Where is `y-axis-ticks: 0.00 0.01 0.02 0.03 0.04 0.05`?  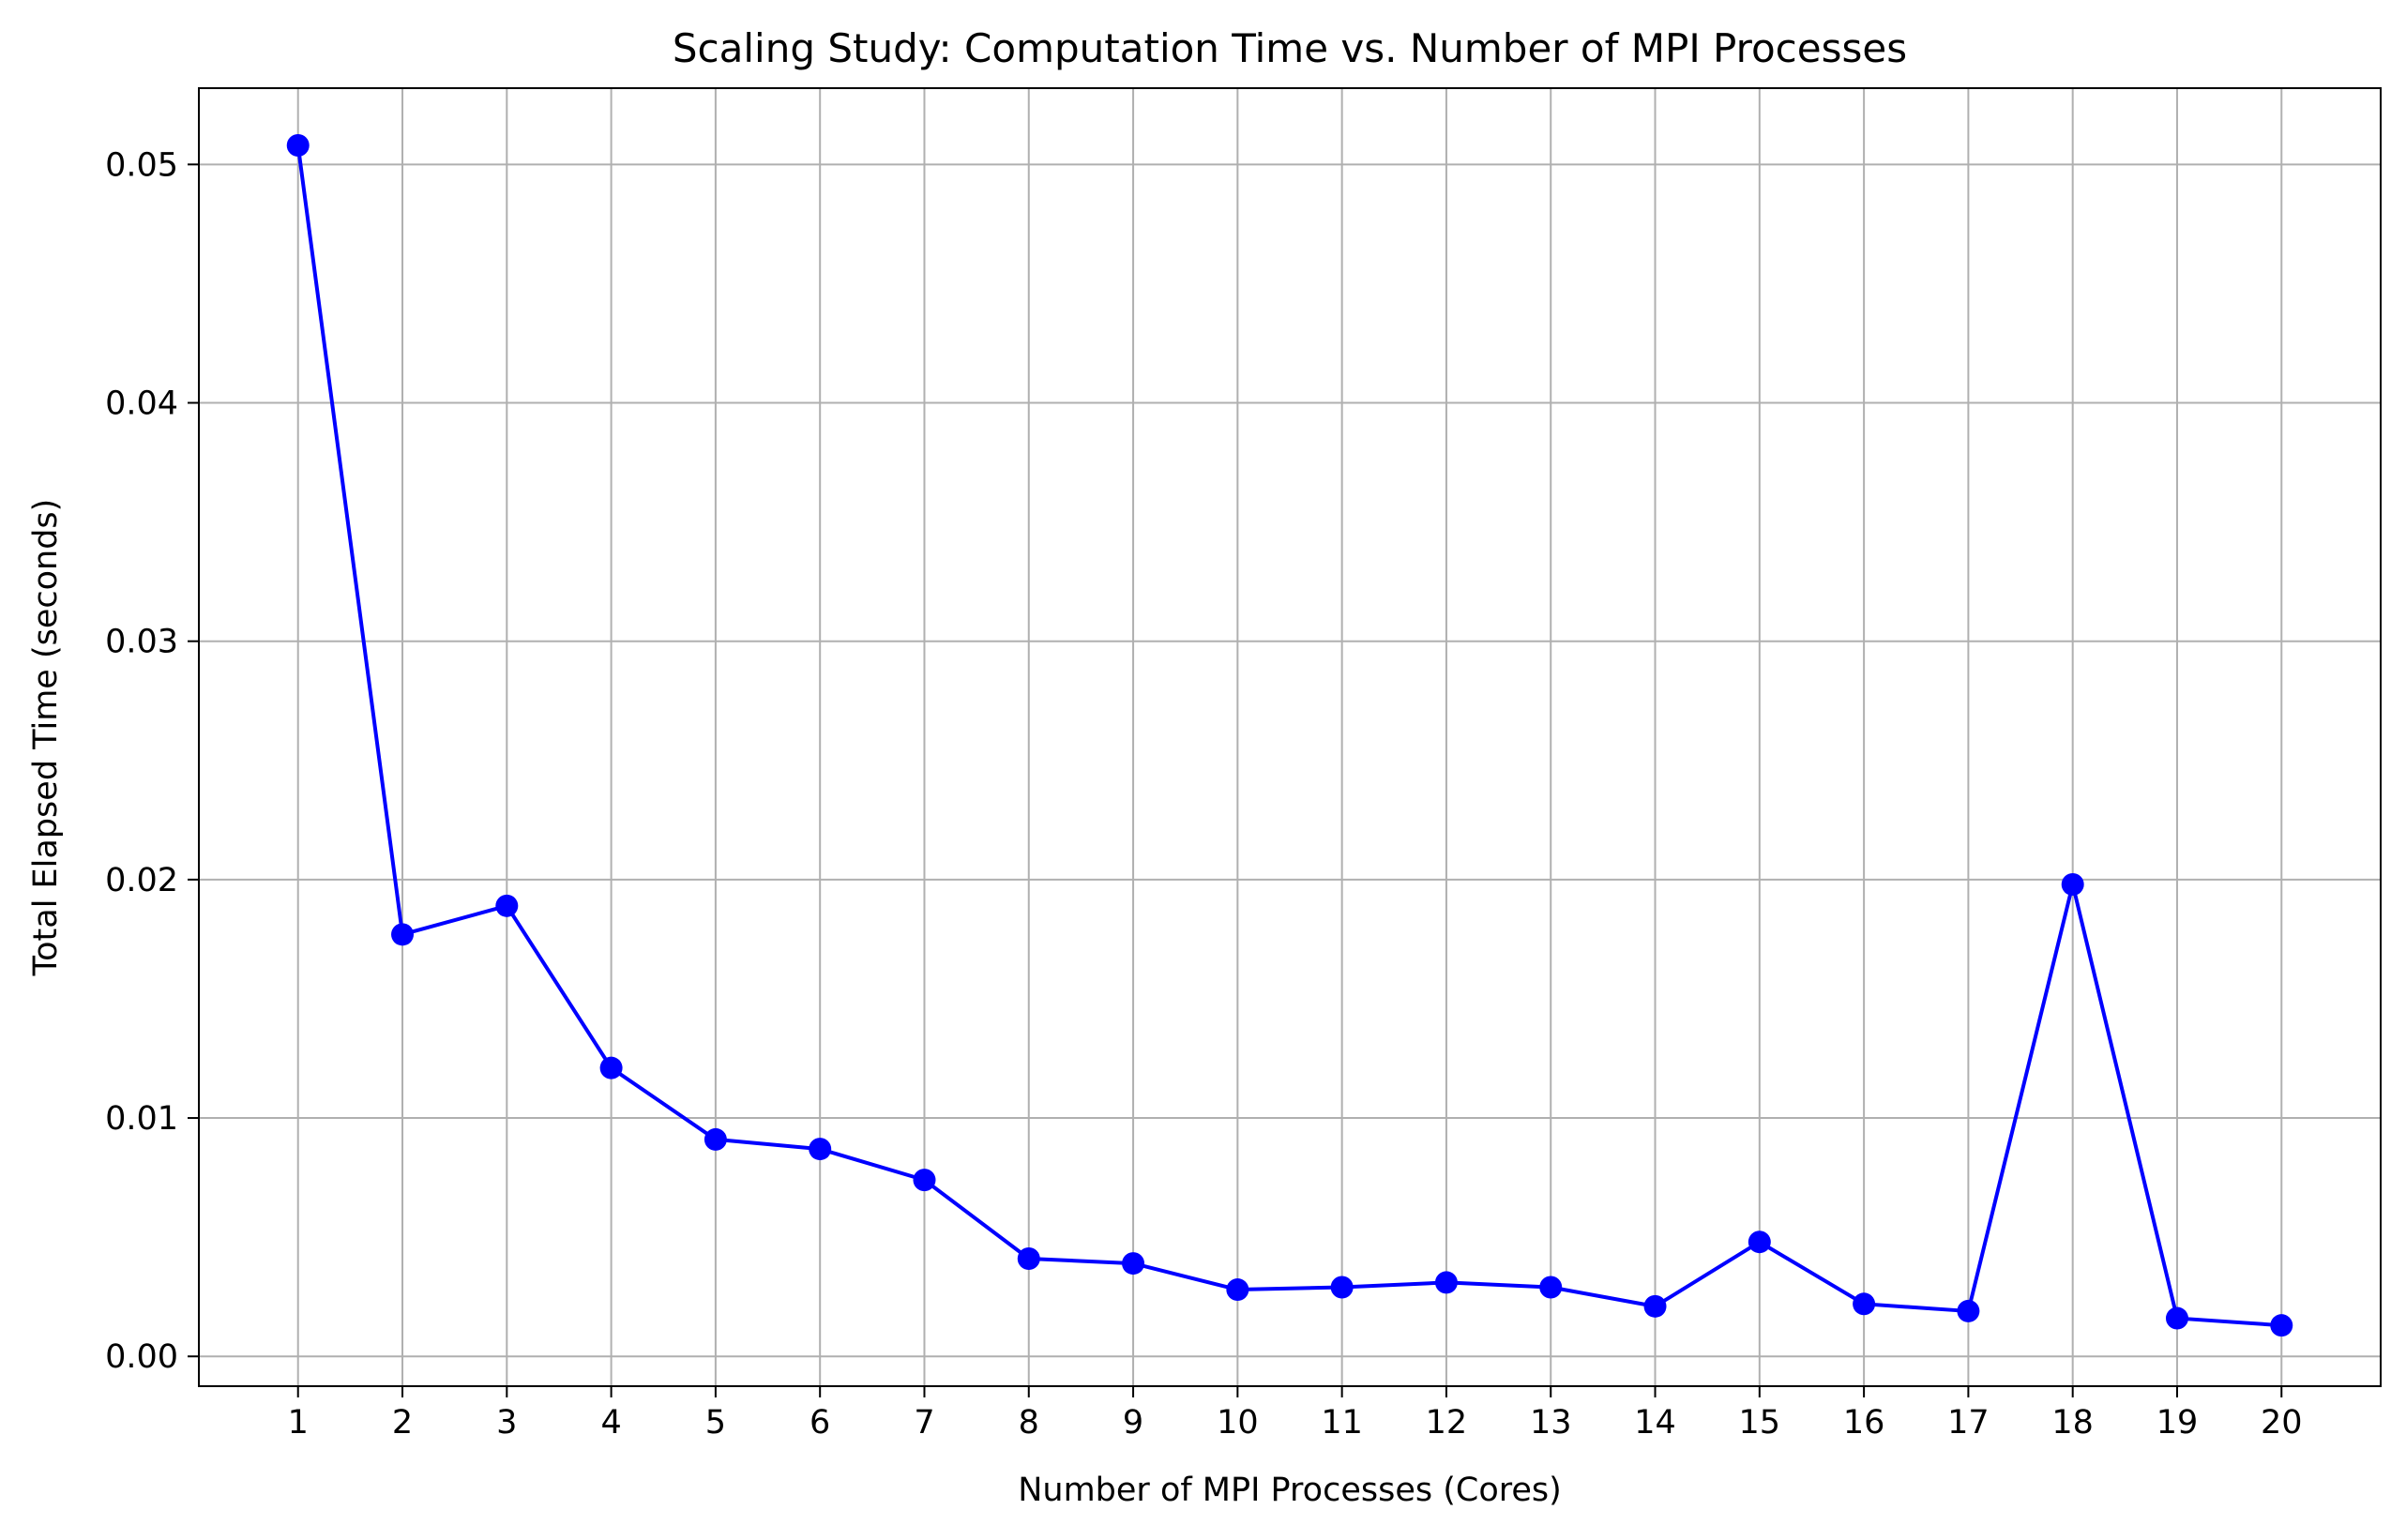
y-axis-ticks: 0.00 0.01 0.02 0.03 0.04 0.05 is located at coordinates (152, 761).